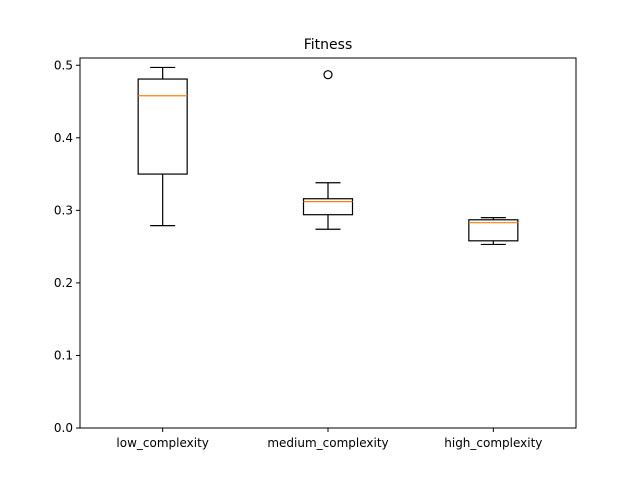 This screenshot has height=484, width=640. I want to click on y-tick-label: 0.5, so click(63, 65).